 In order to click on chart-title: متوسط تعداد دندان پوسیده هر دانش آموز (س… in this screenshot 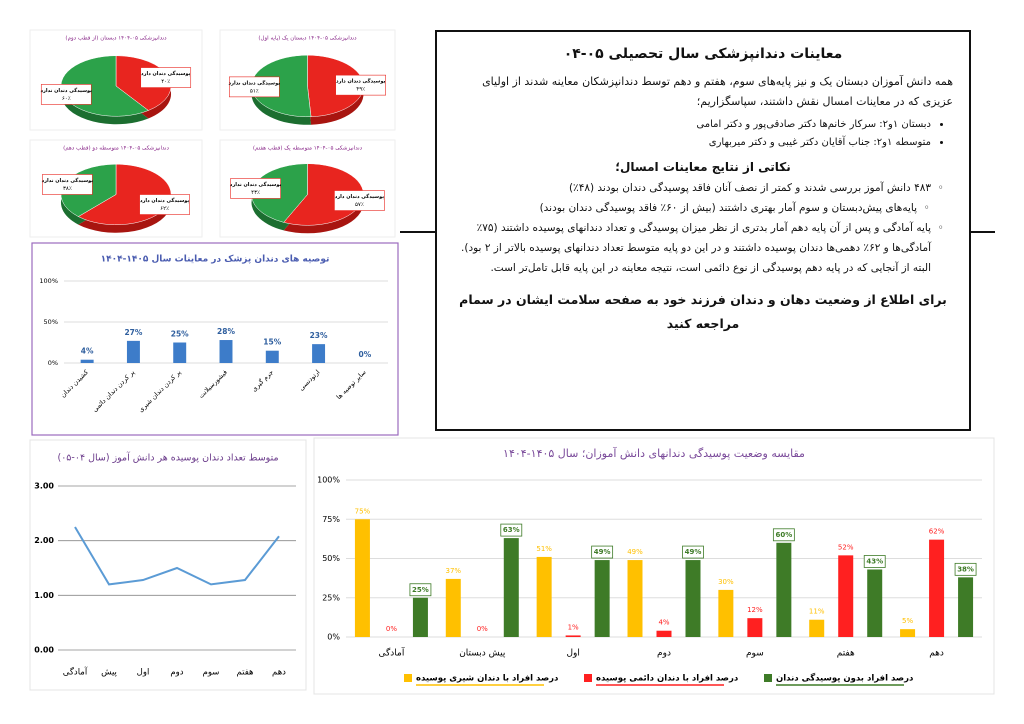, I will do `click(167, 457)`.